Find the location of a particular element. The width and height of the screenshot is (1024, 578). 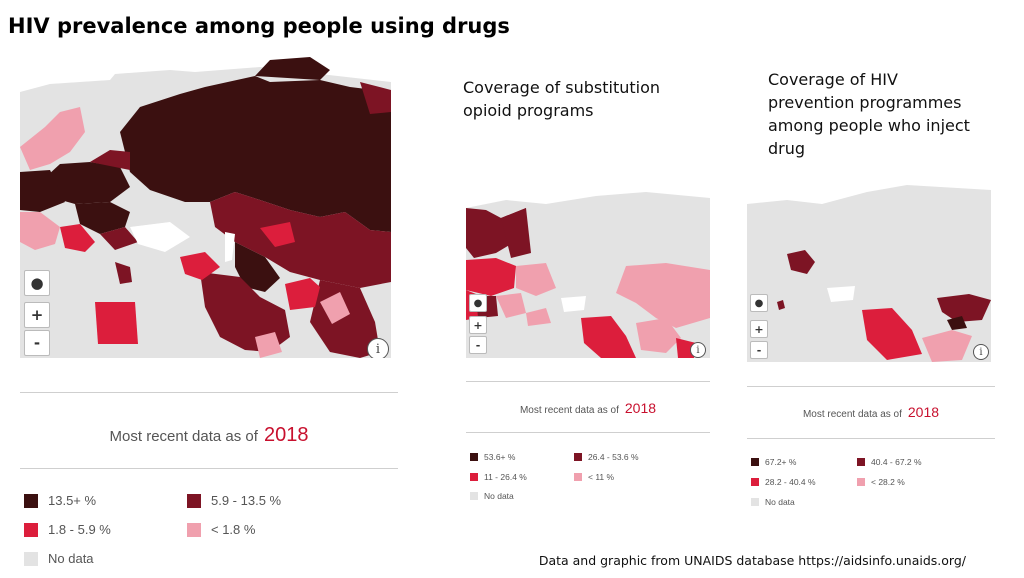

legend-item: 67.2+ % is located at coordinates (773, 462).